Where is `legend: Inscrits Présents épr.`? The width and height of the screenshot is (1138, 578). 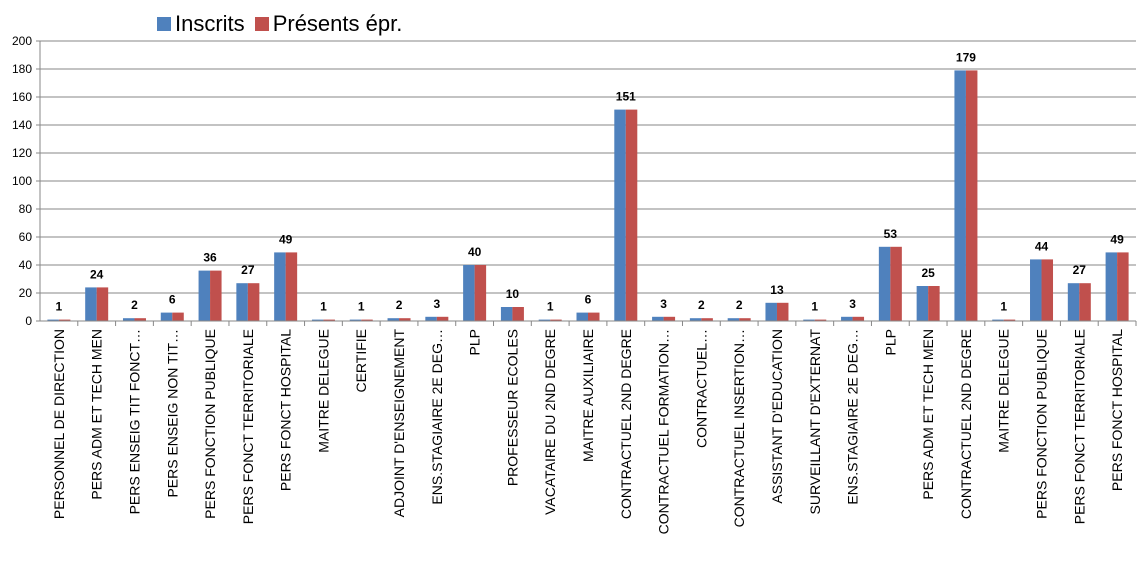
legend: Inscrits Présents épr. is located at coordinates (284, 24).